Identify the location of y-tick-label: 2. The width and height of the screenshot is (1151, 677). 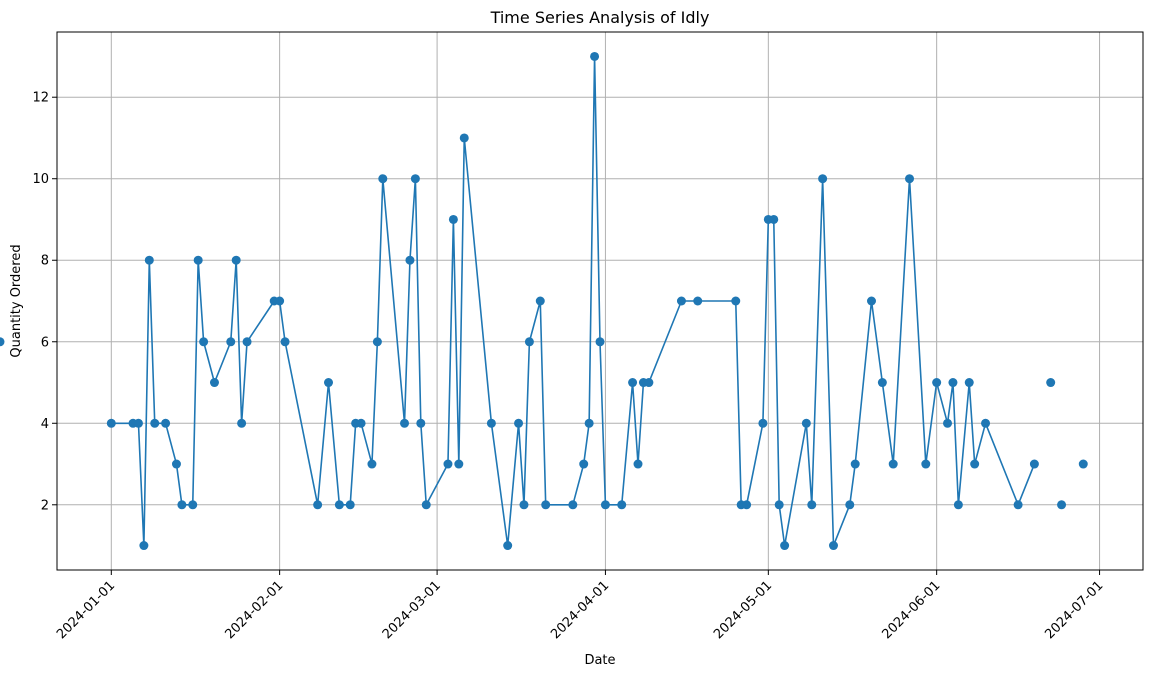
(45, 505).